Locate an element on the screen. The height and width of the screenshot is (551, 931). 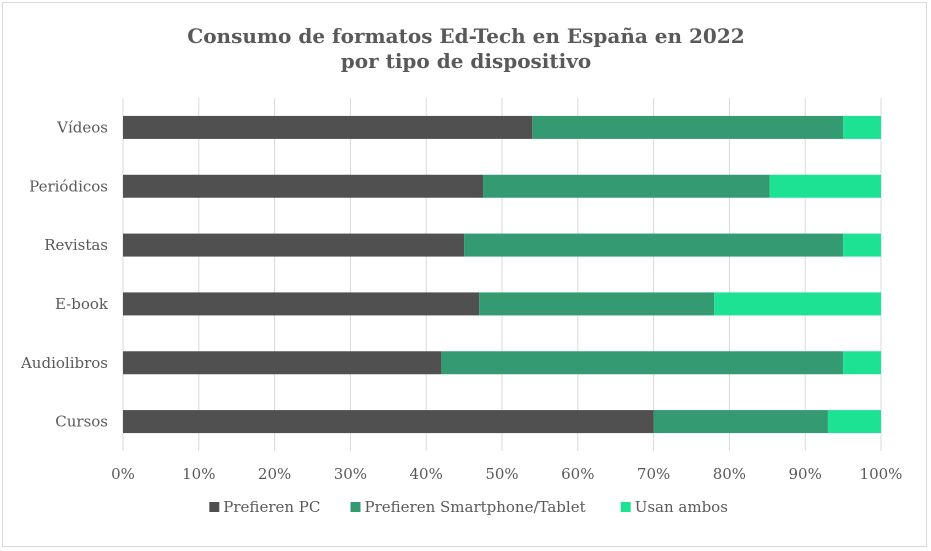
x-tick-label: 60% is located at coordinates (577, 474).